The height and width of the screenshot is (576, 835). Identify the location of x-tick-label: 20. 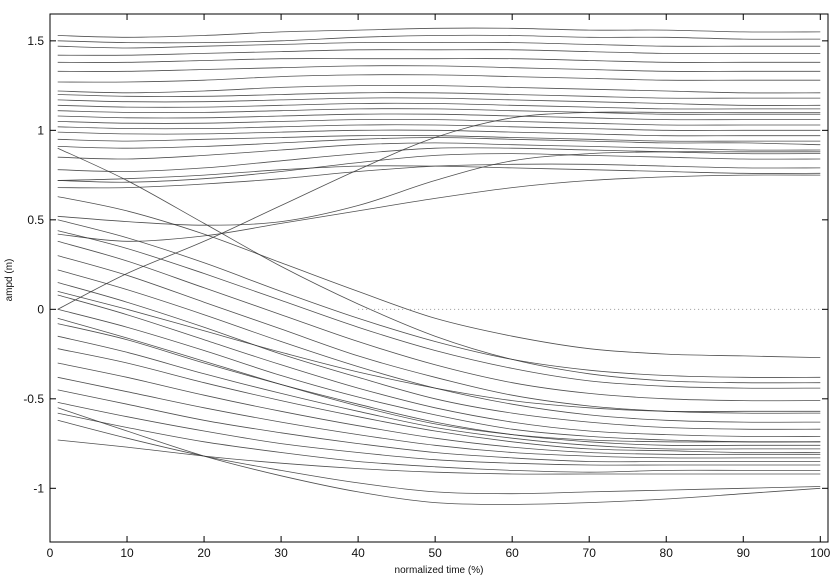
(204, 553).